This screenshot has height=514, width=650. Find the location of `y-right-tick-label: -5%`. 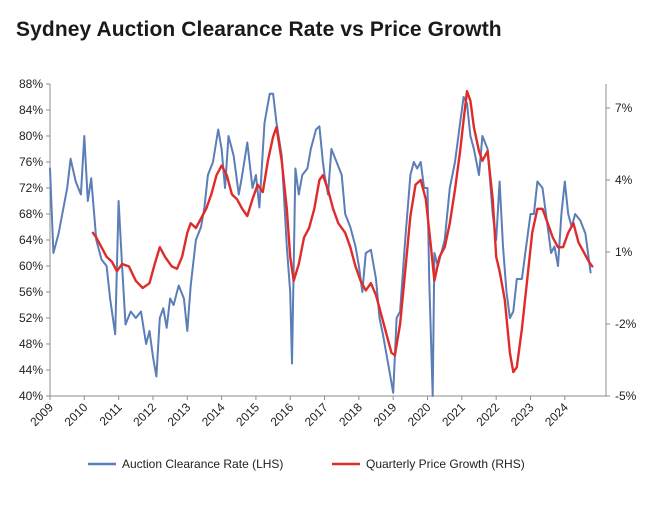

y-right-tick-label: -5% is located at coordinates (626, 396).